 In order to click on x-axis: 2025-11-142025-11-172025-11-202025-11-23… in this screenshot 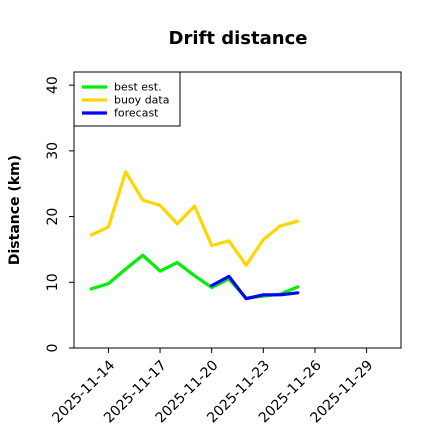, I will do `click(212, 387)`.